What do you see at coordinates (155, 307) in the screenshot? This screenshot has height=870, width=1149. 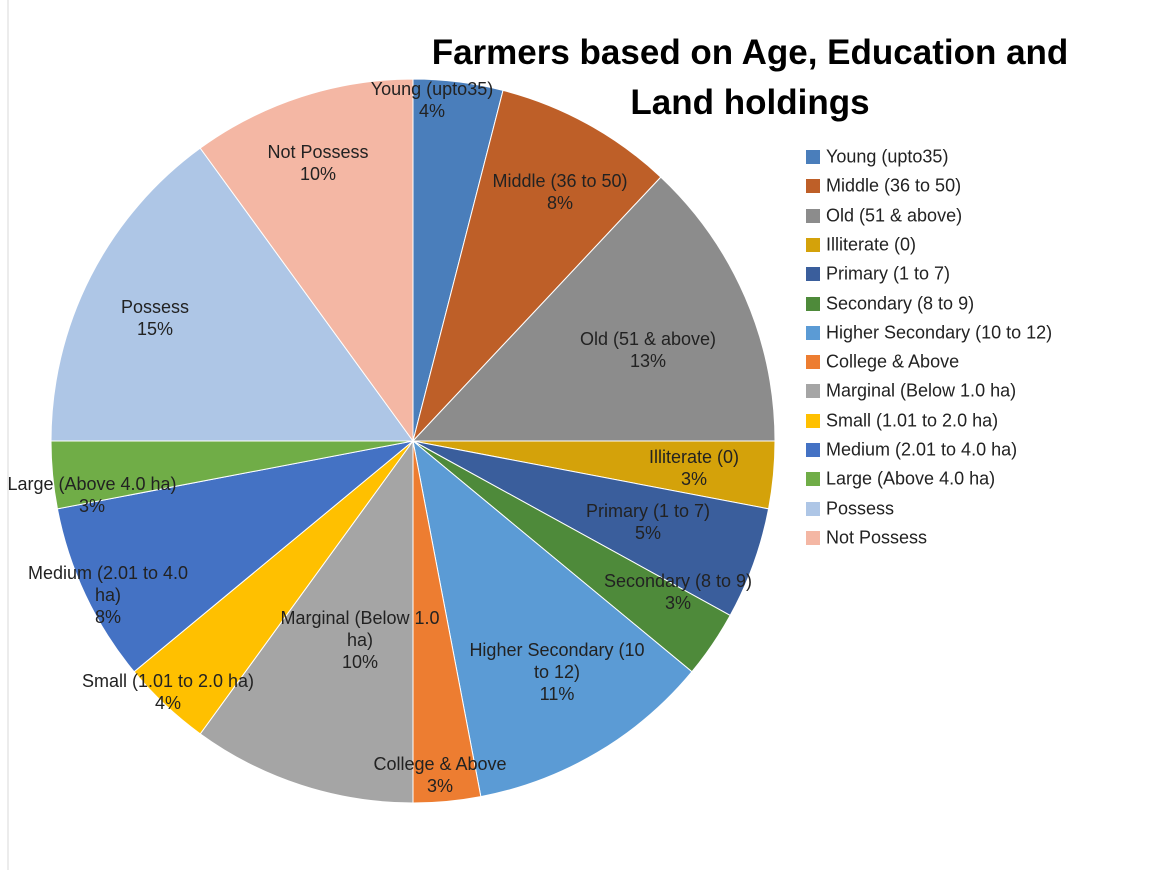 I see `slice-name: Possess` at bounding box center [155, 307].